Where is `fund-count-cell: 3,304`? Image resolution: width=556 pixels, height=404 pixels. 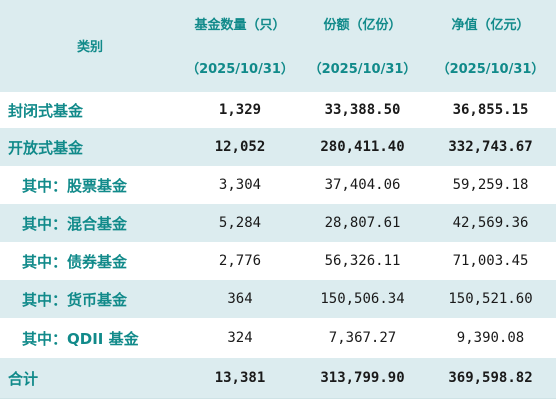 fund-count-cell: 3,304 is located at coordinates (240, 185).